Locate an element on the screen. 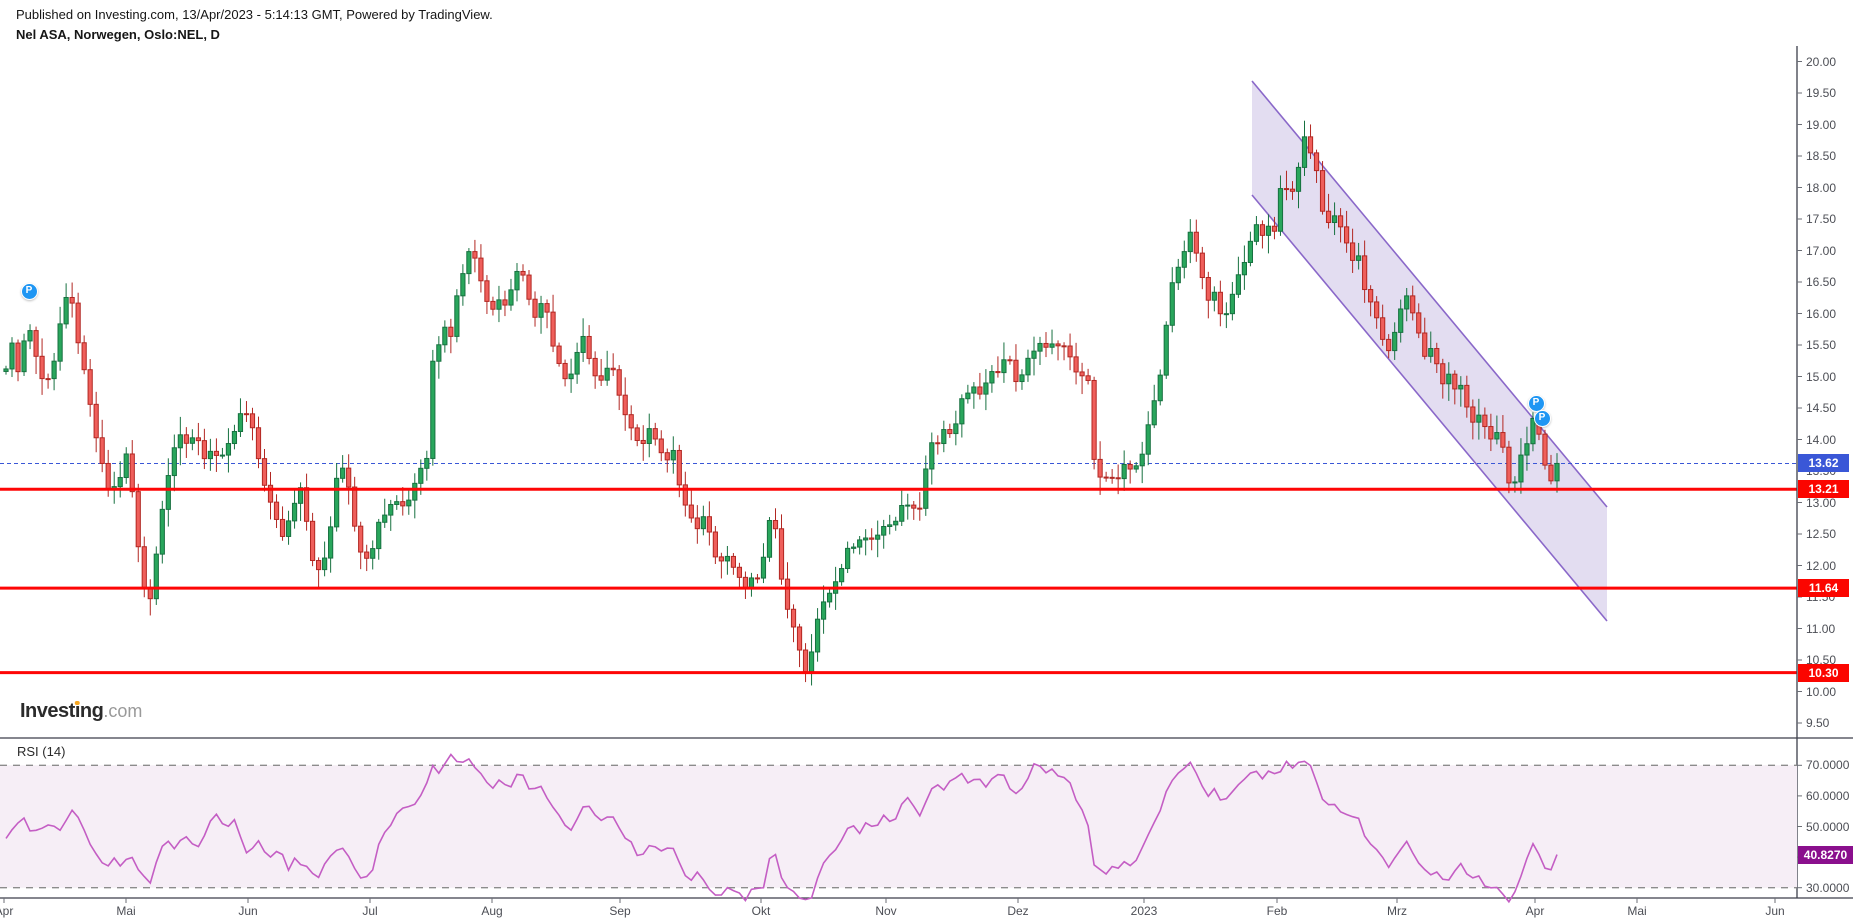  price-axis-tick: 12.00 is located at coordinates (1821, 565).